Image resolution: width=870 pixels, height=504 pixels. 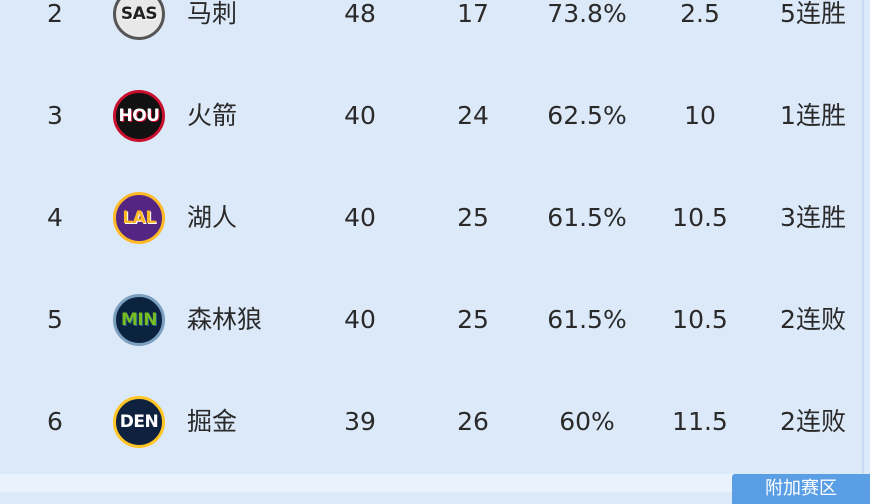 I want to click on team-logo: MIN, so click(x=139, y=320).